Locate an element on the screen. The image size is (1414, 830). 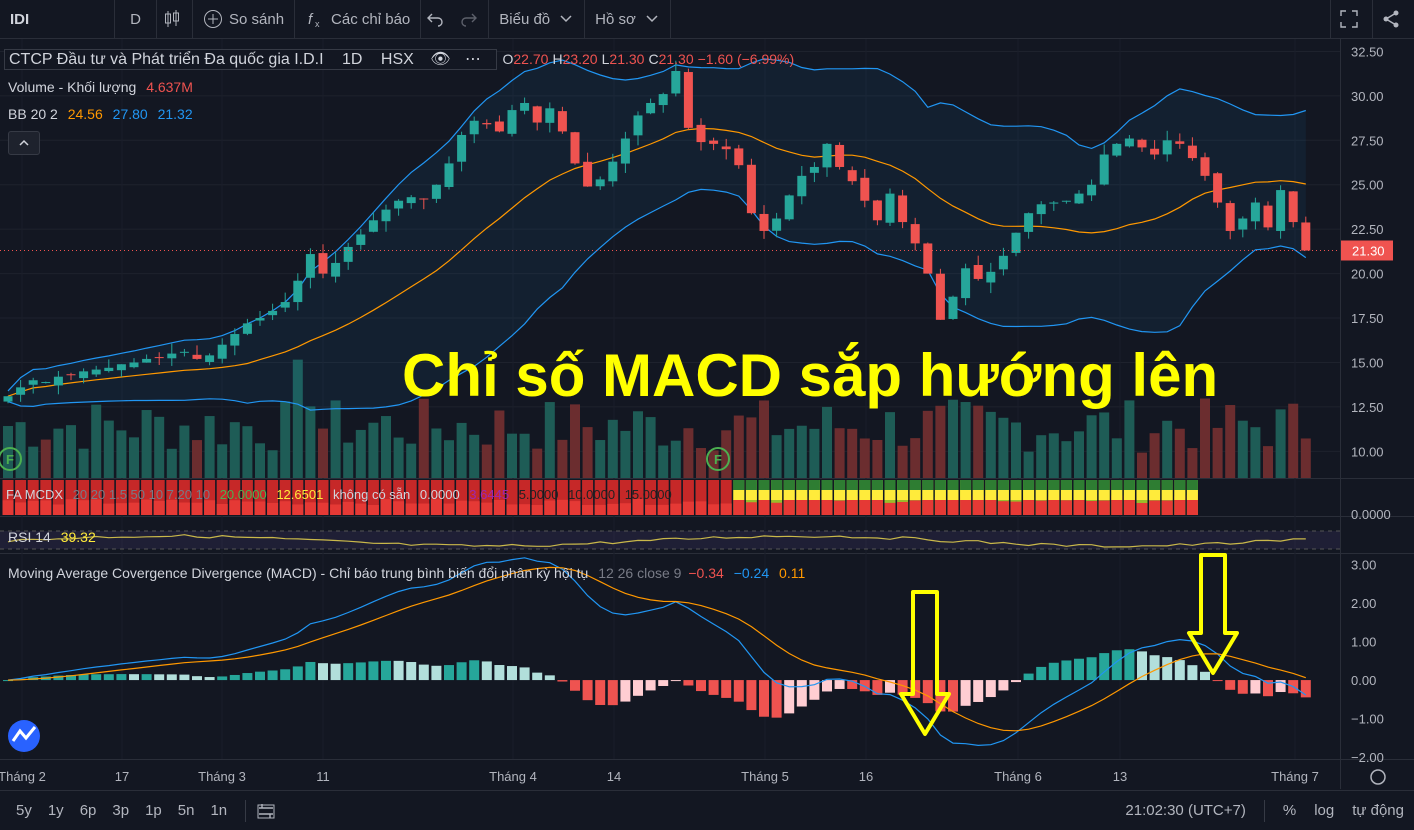
profile-menu-button: Hồ sơ is located at coordinates (628, 19).